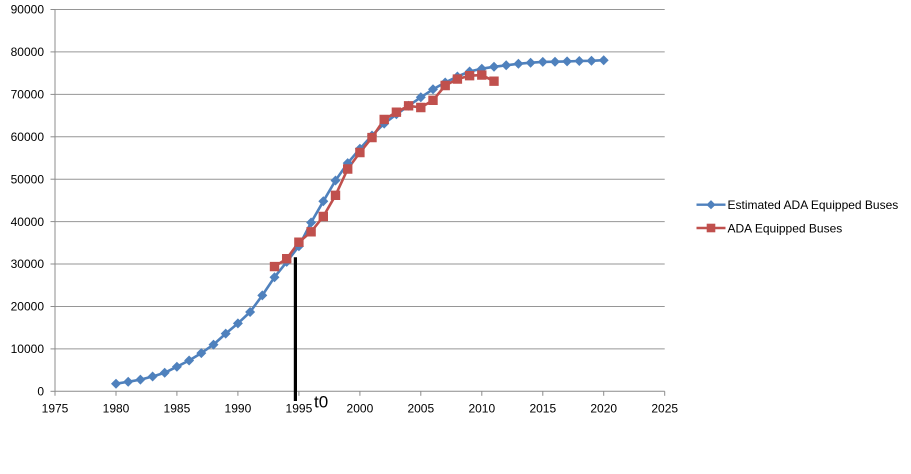  What do you see at coordinates (813, 205) in the screenshot?
I see `svg-text: Estimated ADA Equipped Buses` at bounding box center [813, 205].